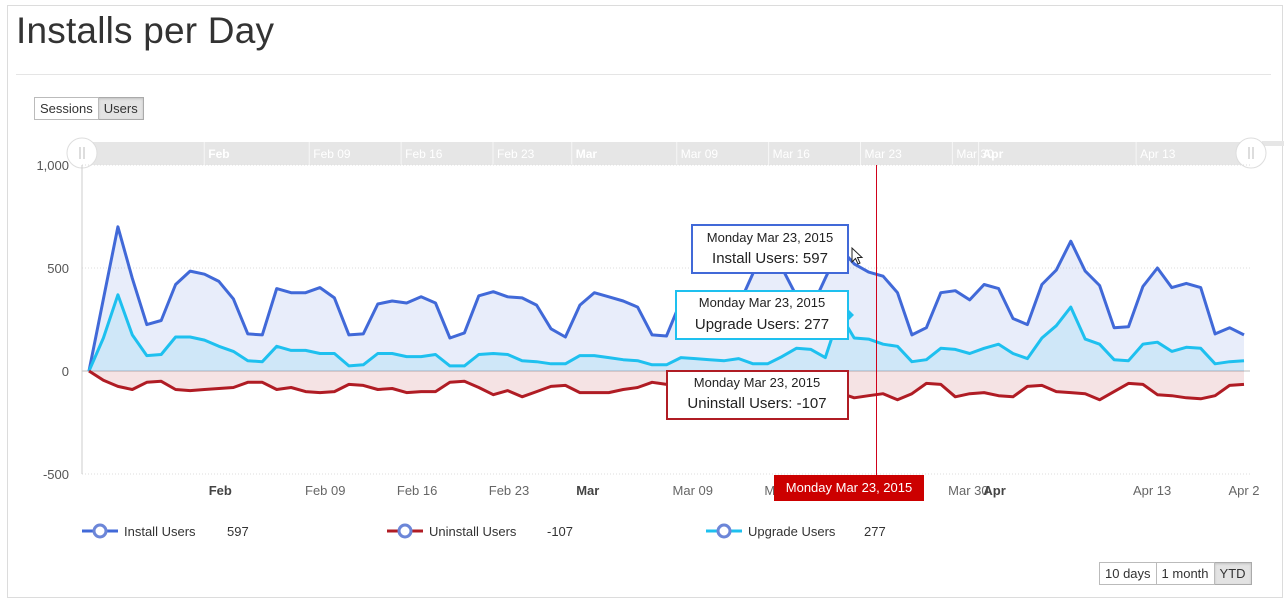 The width and height of the screenshot is (1288, 603). Describe the element at coordinates (1251, 153) in the screenshot. I see `navigator-handle-right` at that location.